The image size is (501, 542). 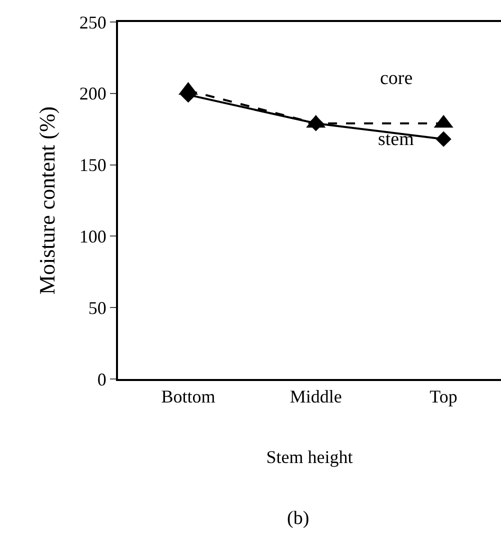 What do you see at coordinates (298, 518) in the screenshot?
I see `text: (b)` at bounding box center [298, 518].